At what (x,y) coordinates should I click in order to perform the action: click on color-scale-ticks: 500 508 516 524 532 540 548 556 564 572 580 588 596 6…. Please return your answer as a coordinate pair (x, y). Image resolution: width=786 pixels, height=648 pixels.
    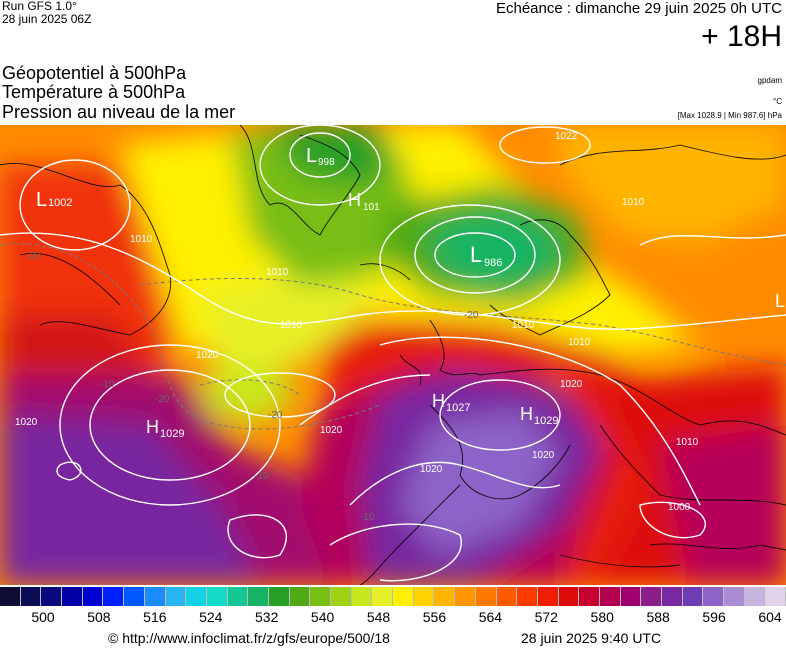
    Looking at the image, I should click on (393, 617).